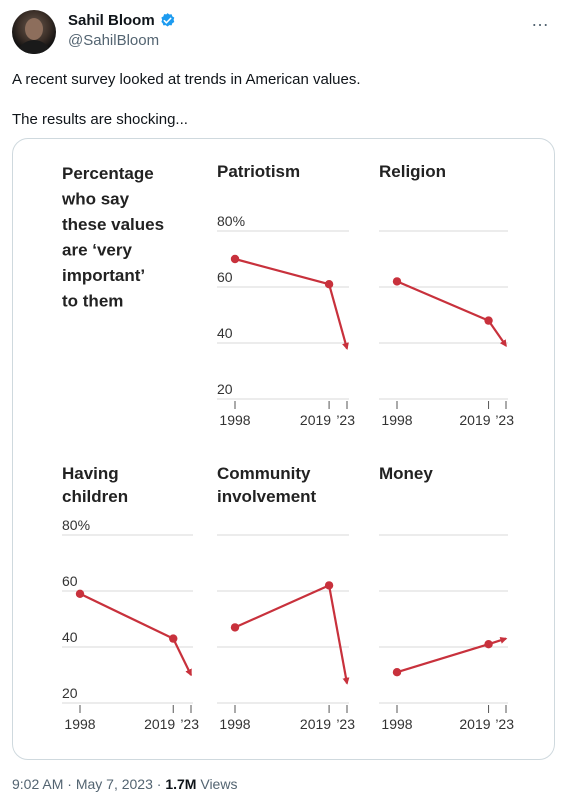  Describe the element at coordinates (108, 173) in the screenshot. I see `intro-text-line: Percentage` at that location.